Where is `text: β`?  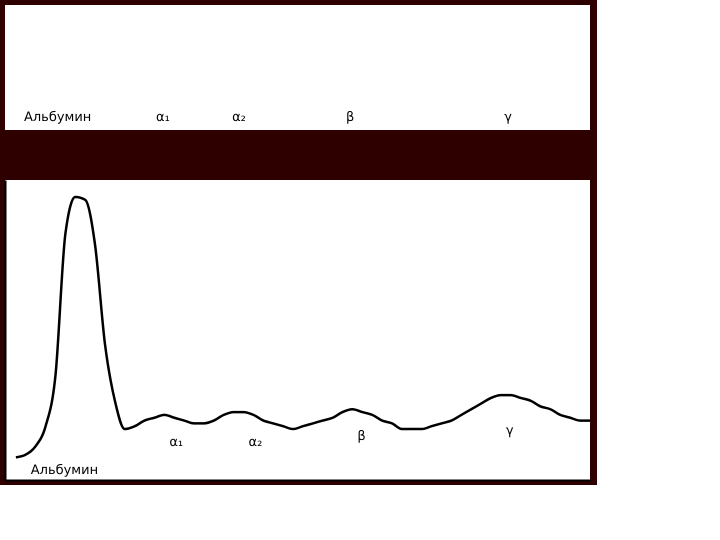
text: β is located at coordinates (350, 117).